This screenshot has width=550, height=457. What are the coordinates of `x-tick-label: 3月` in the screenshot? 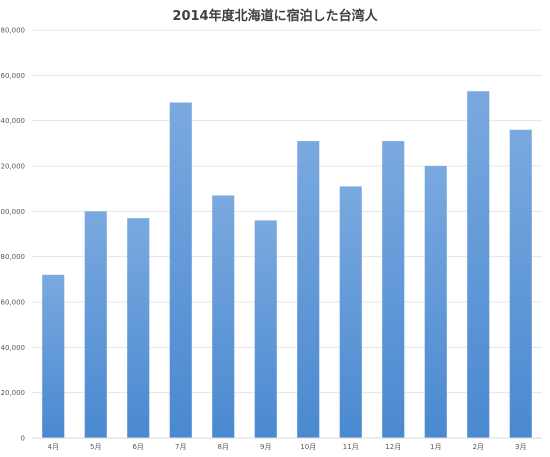 It's located at (520, 447).